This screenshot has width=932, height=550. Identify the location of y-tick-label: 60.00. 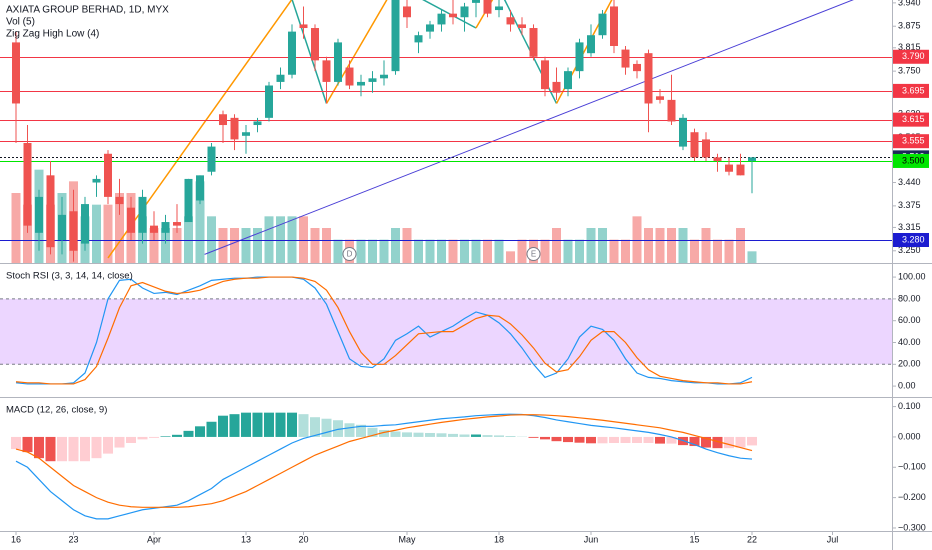
(909, 320).